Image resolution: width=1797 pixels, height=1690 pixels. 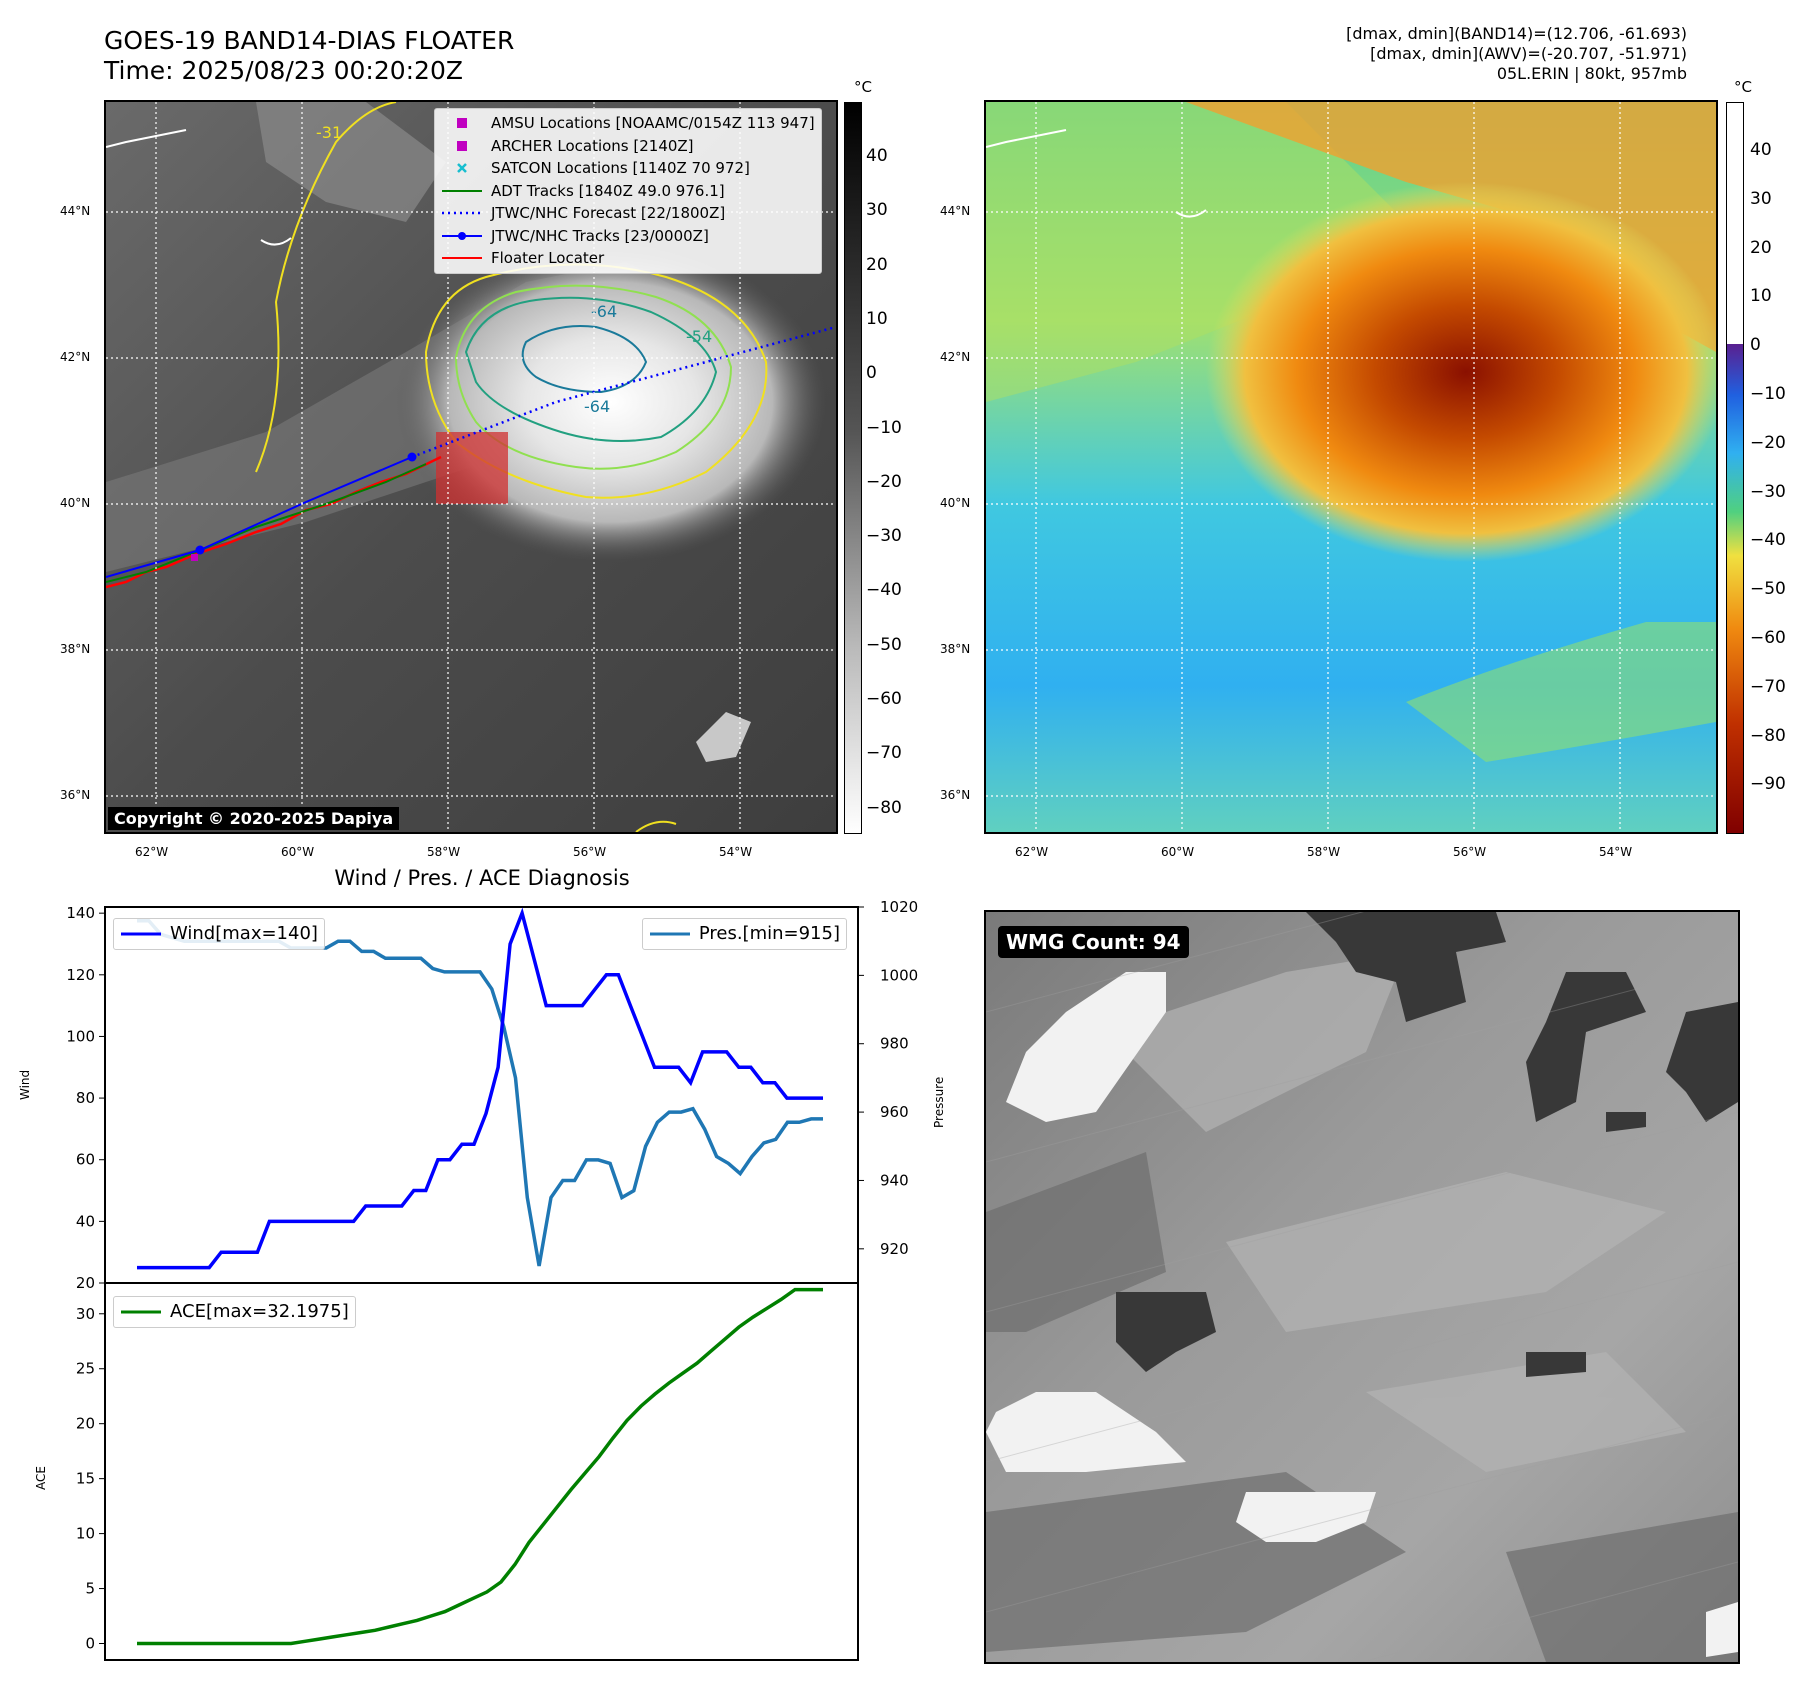 I want to click on colorbar-tick-label: −90, so click(x=1768, y=784).